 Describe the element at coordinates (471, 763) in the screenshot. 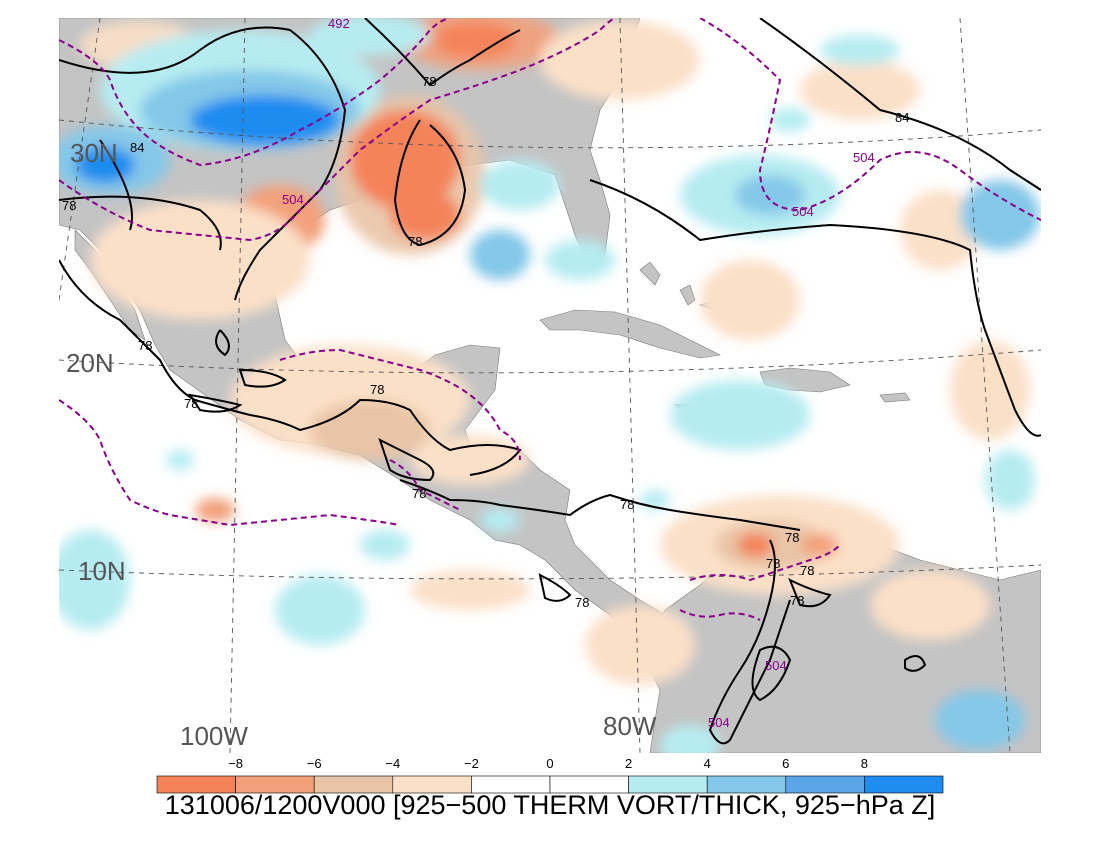

I see `colorbar-tick-label: −2` at that location.